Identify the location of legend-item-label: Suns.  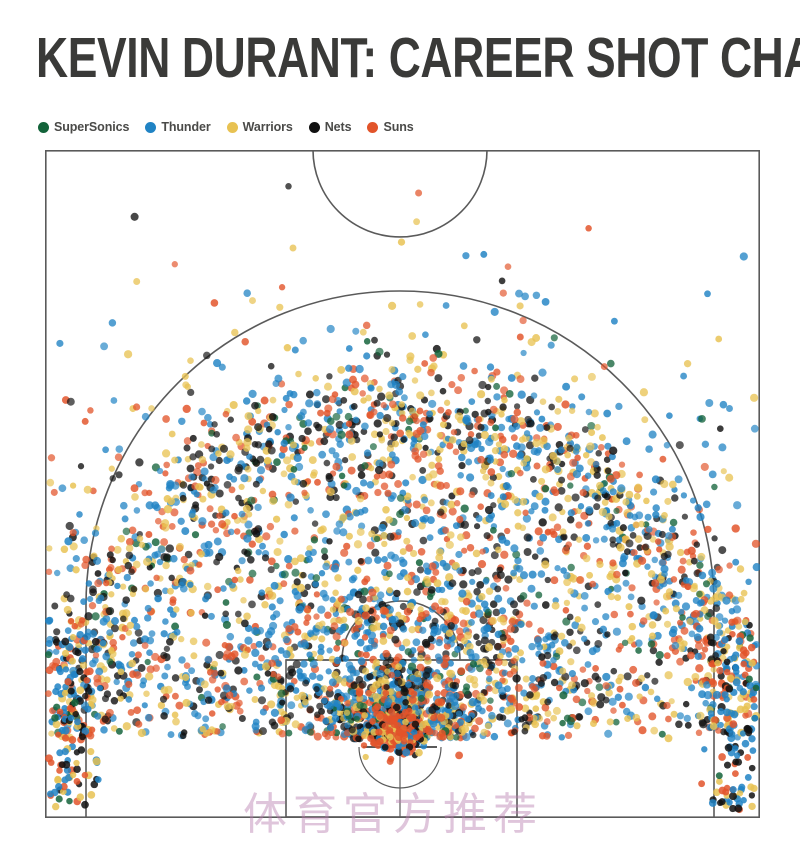
(398, 127).